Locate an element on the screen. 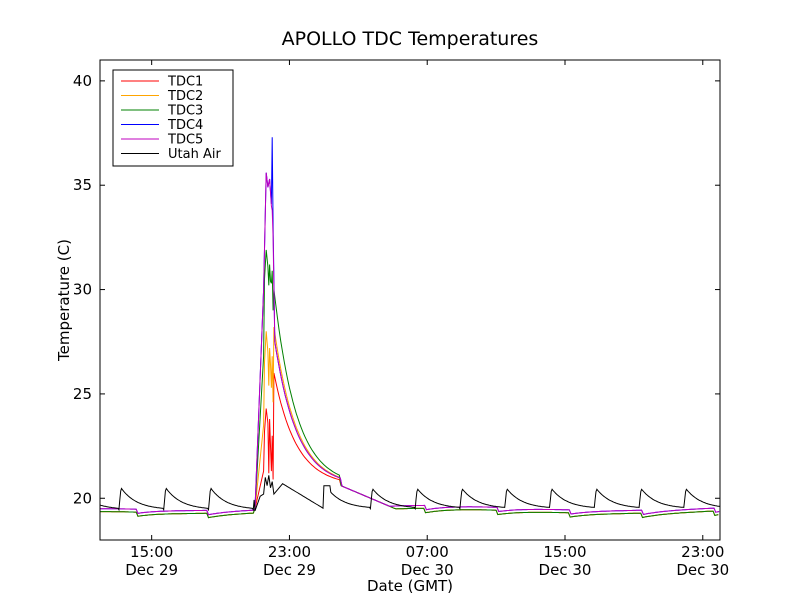 Image resolution: width=800 pixels, height=600 pixels. y-tick-label: 30 is located at coordinates (82, 290).